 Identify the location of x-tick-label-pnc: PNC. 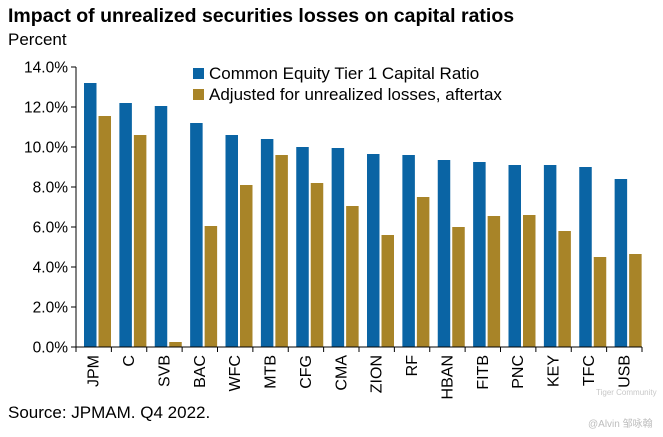
(518, 372).